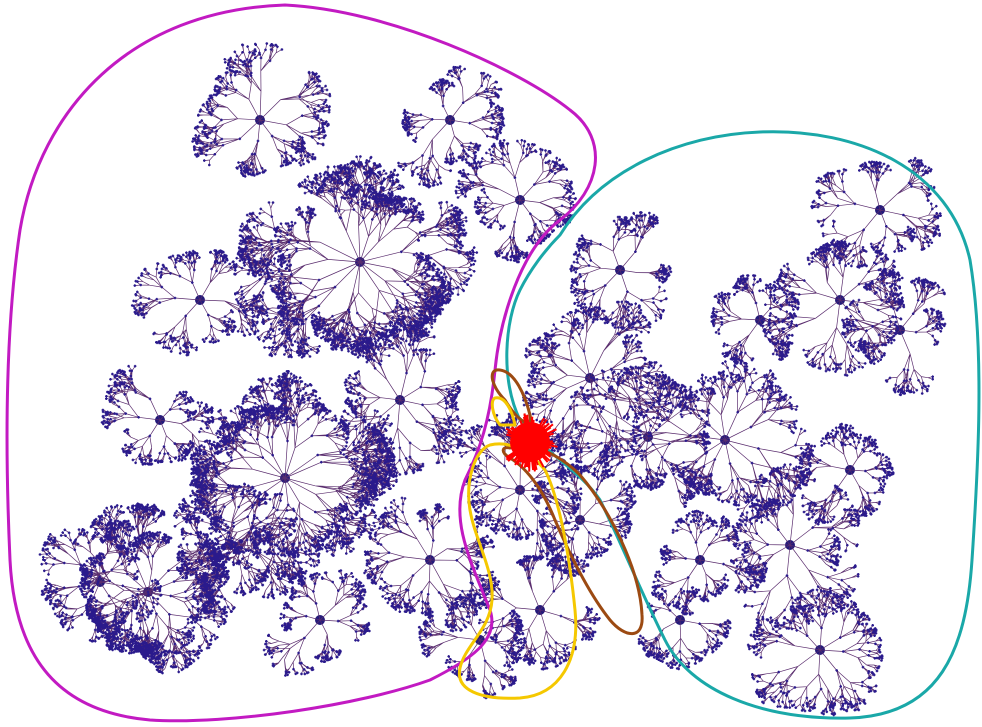  I want to click on root-spikes, so click(531, 442).